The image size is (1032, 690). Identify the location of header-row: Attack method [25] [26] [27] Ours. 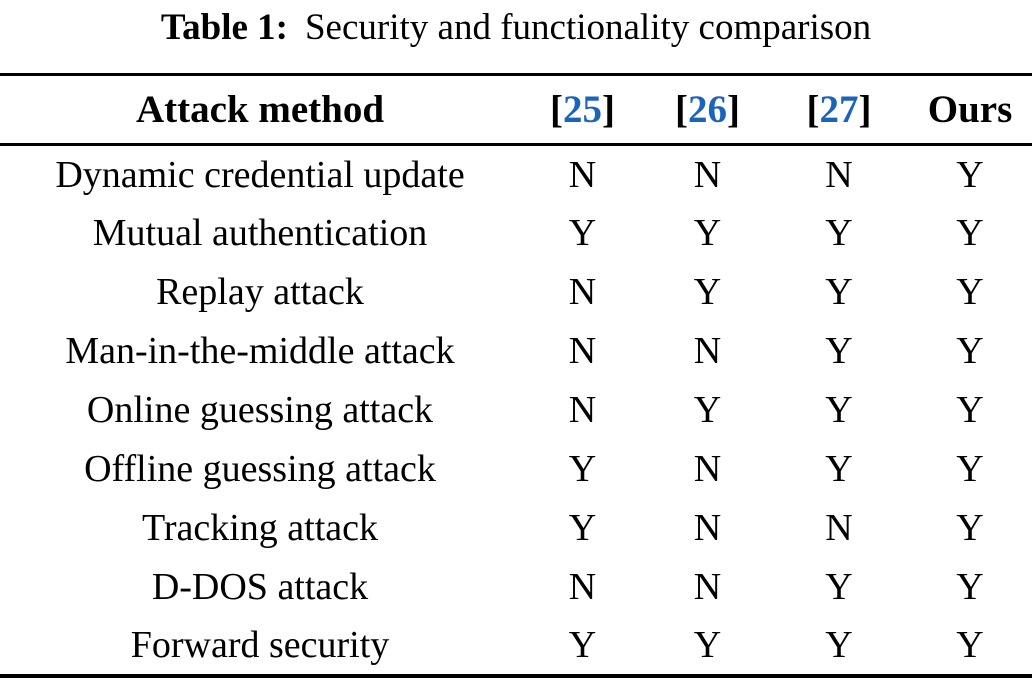
(516, 110).